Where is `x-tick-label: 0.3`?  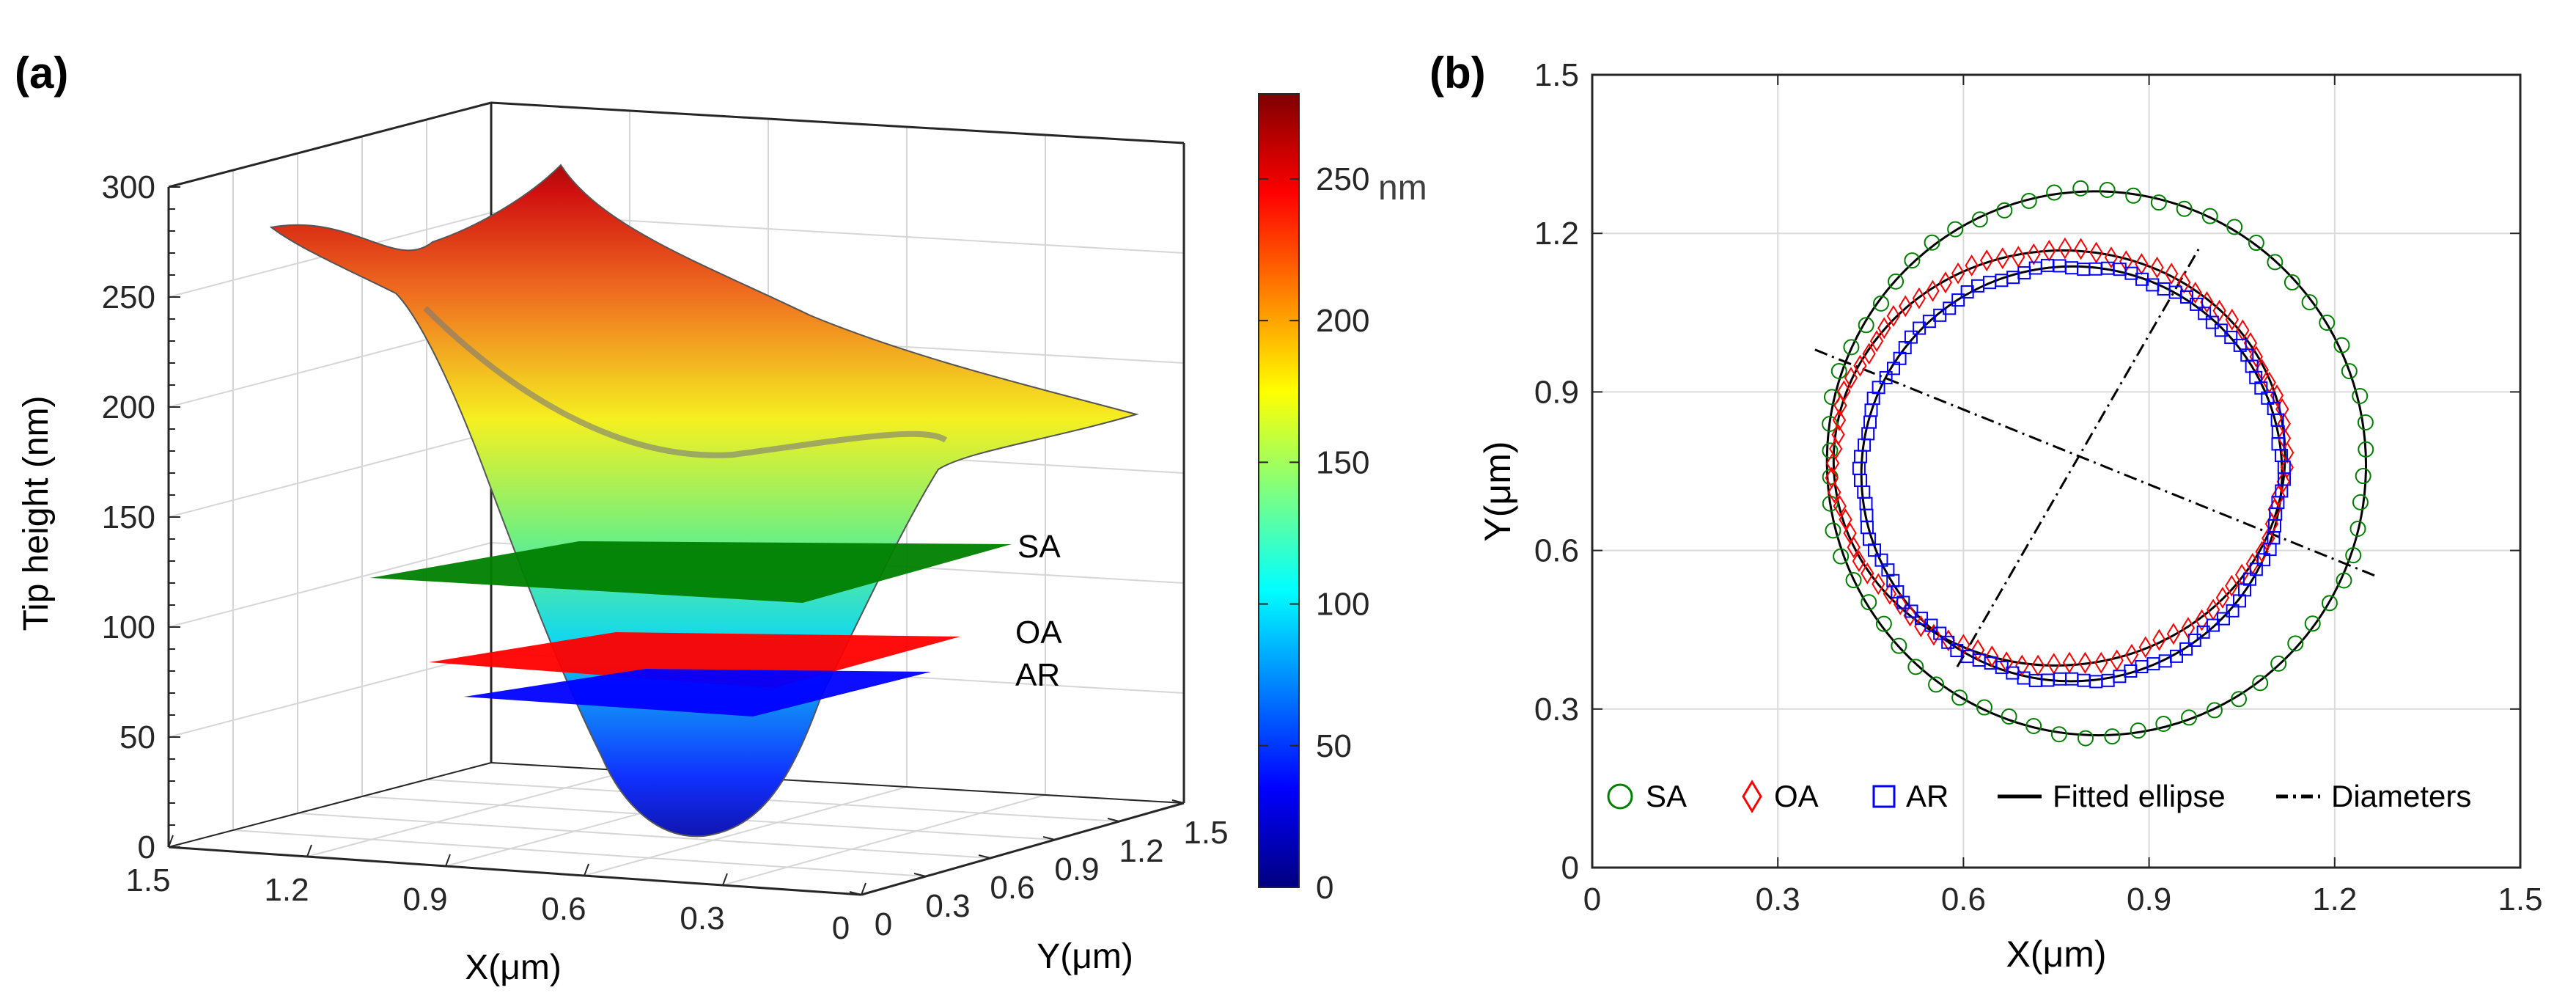
x-tick-label: 0.3 is located at coordinates (1778, 899).